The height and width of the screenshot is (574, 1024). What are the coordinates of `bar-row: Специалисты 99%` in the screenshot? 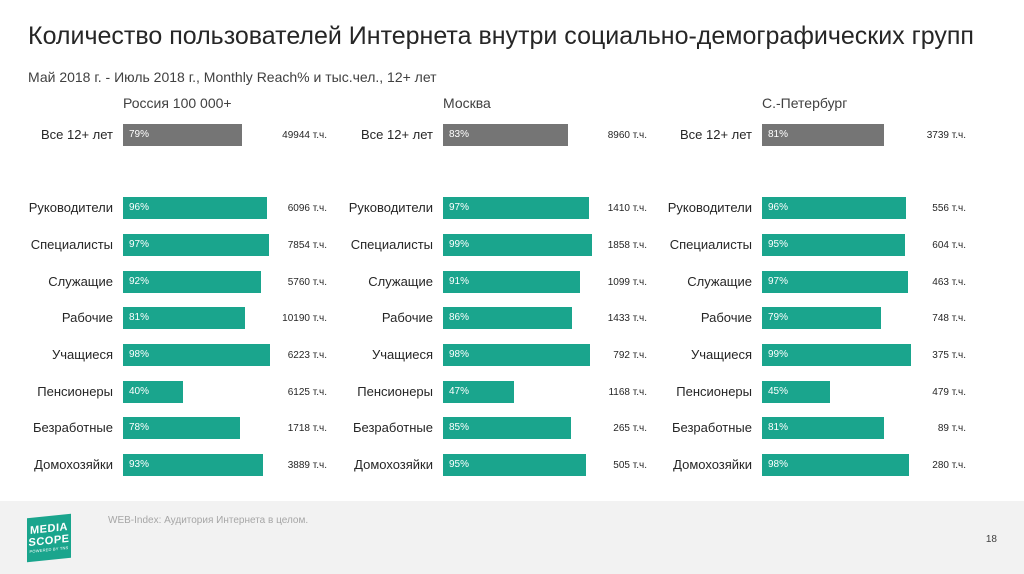 It's located at (472, 245).